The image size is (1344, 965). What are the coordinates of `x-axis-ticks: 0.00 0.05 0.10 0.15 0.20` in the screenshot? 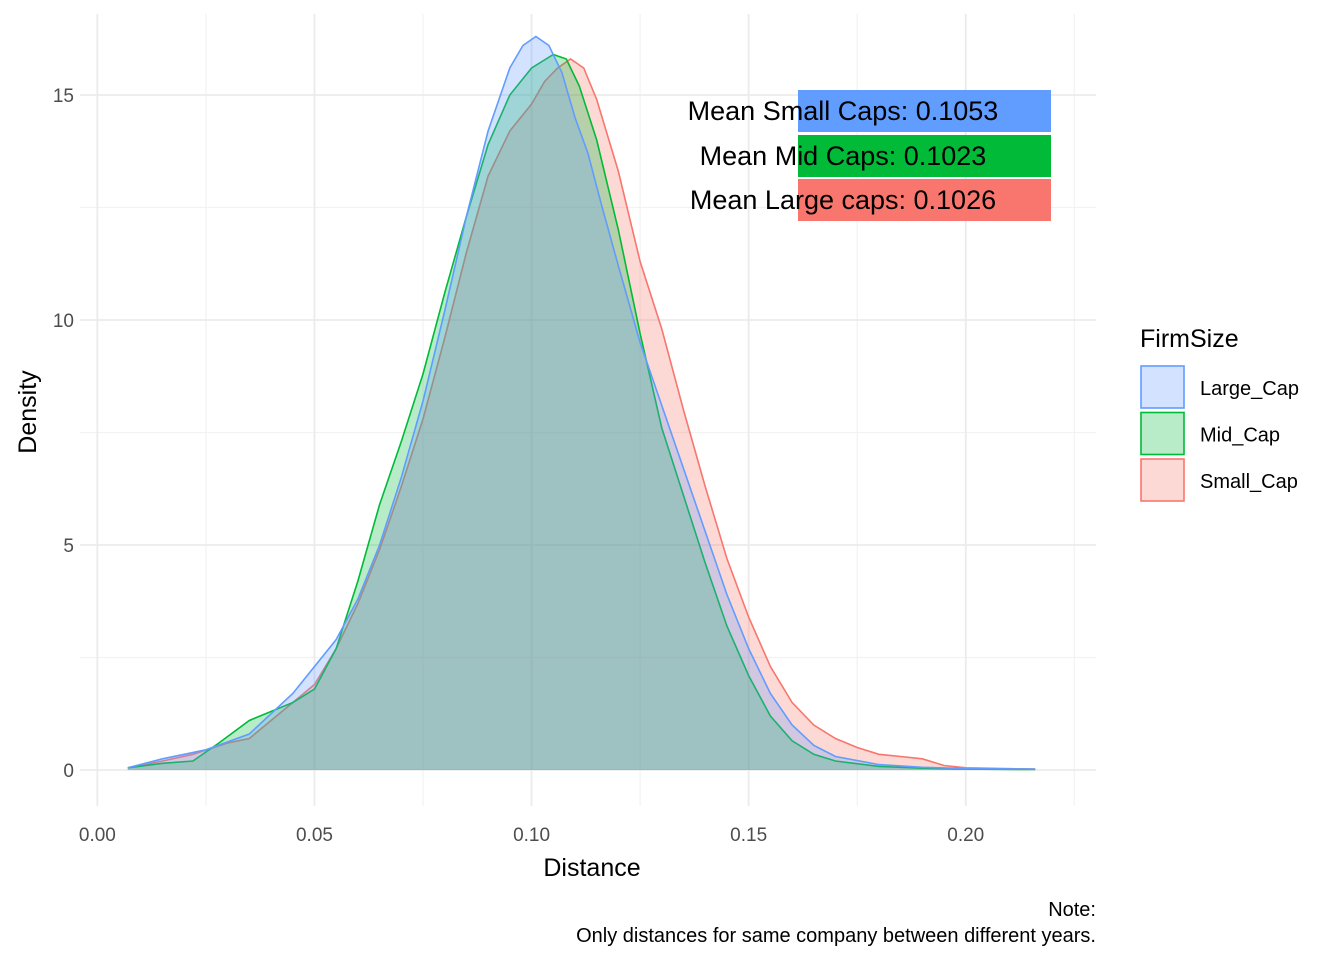 It's located at (531, 835).